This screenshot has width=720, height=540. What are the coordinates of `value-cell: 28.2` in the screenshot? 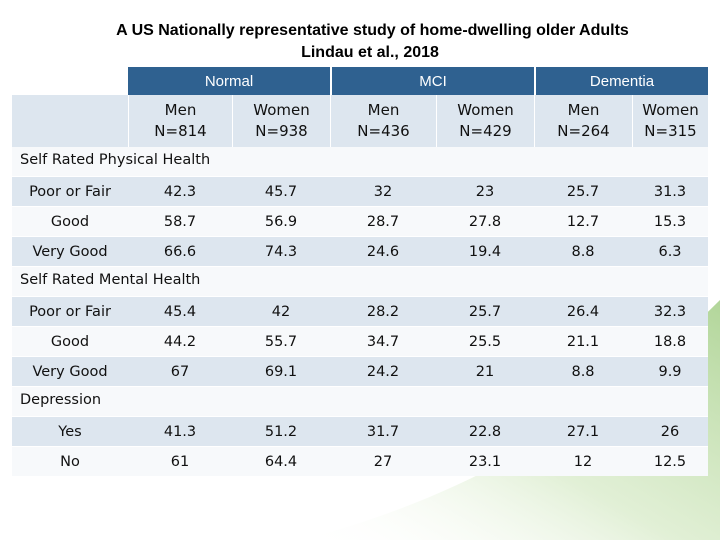 It's located at (383, 311).